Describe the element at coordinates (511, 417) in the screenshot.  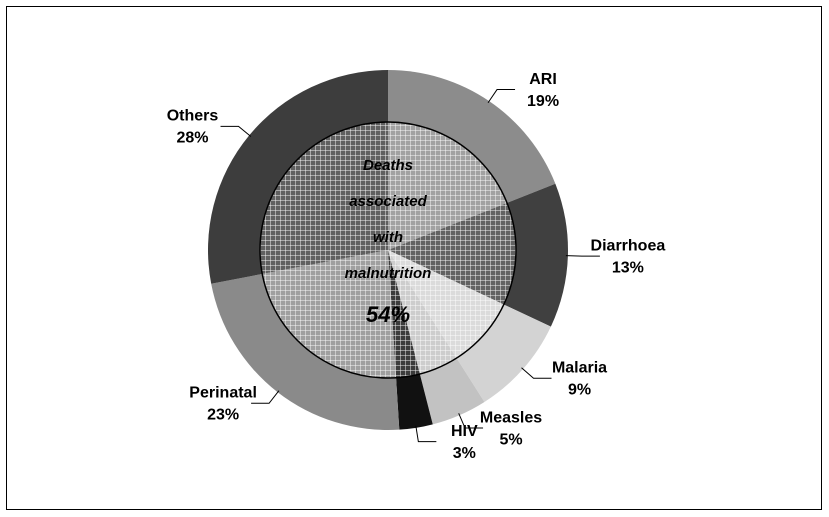
I see `slice-label: Measles` at that location.